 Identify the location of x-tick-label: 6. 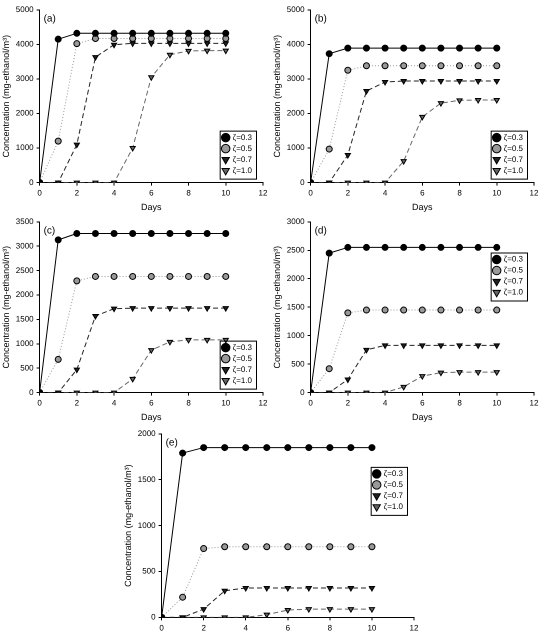
(151, 193).